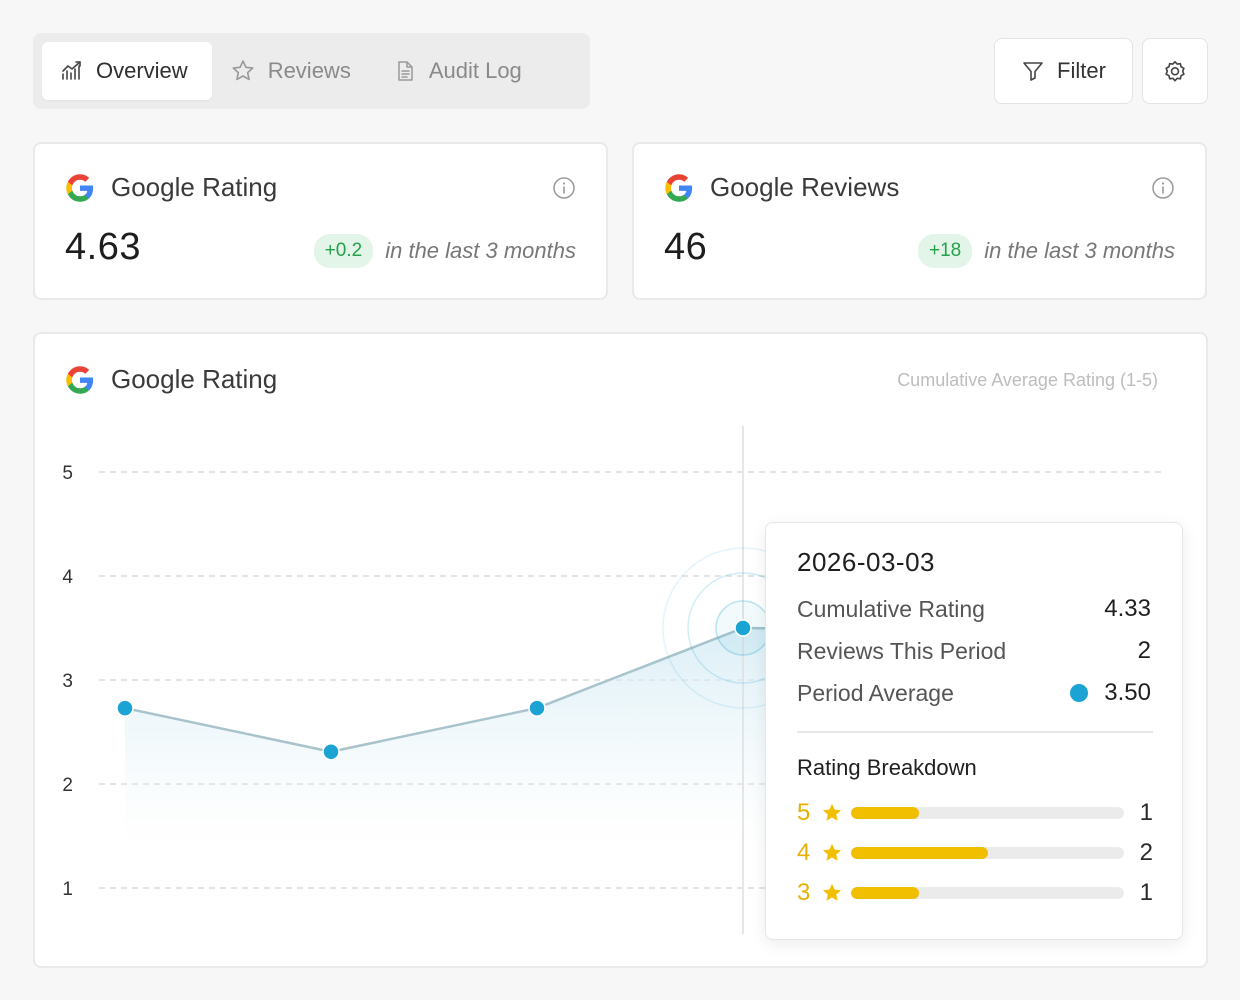  I want to click on tooltip-value: 3.50, so click(1127, 692).